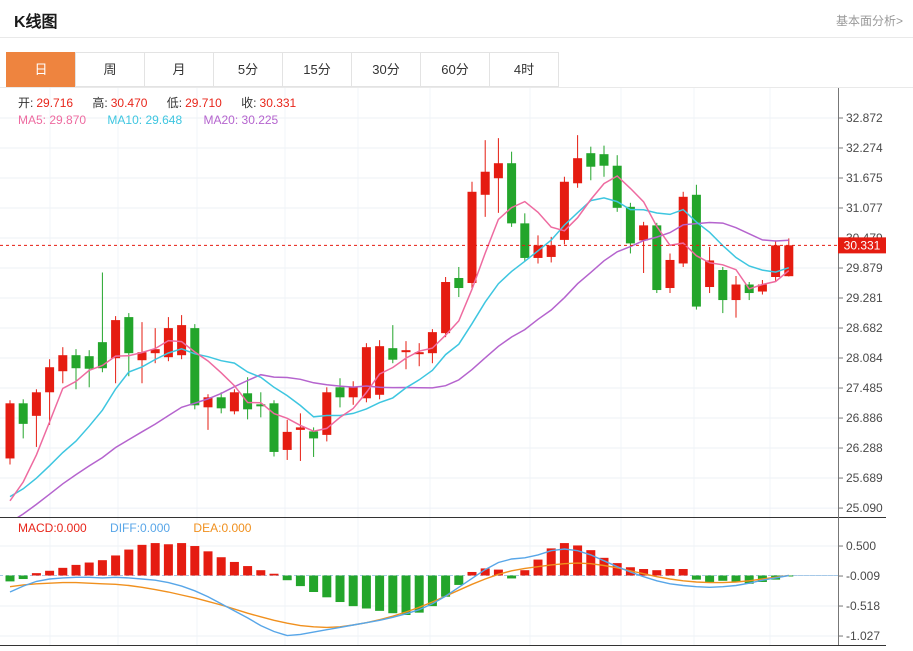 This screenshot has height=651, width=913. I want to click on tab-4时: 4时, so click(524, 69).